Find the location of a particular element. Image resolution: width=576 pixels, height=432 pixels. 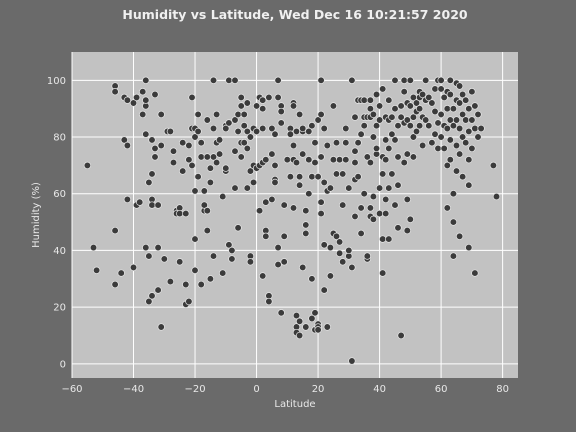

x-tick-label: −40 is located at coordinates (133, 389).